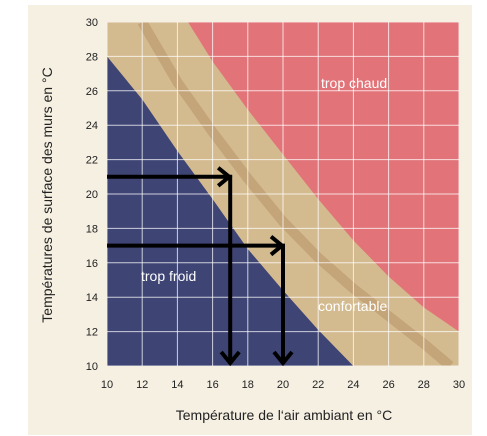 The image size is (487, 436). Describe the element at coordinates (92, 229) in the screenshot. I see `y-tick-label: 18` at that location.